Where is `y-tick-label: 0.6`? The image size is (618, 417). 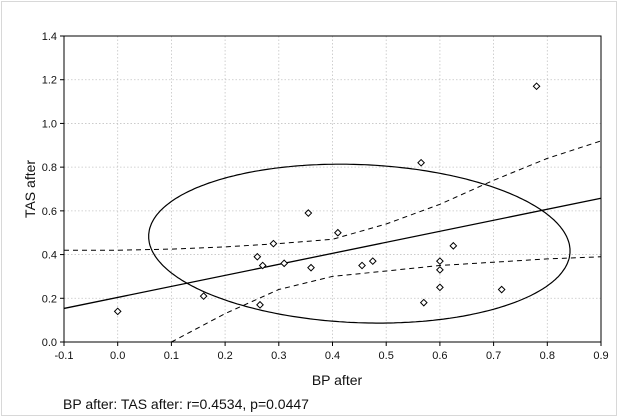
y-tick-label: 0.6 is located at coordinates (49, 212).